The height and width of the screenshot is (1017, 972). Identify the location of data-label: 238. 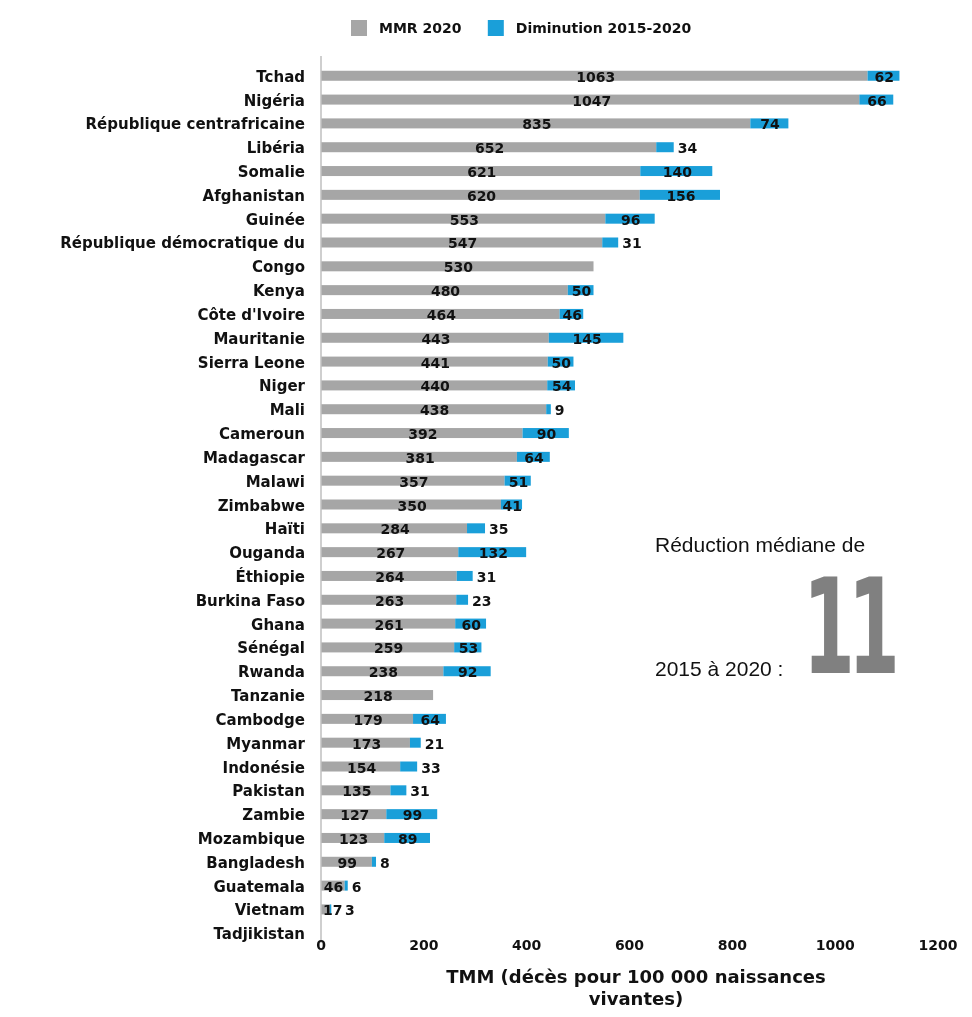
(383, 672).